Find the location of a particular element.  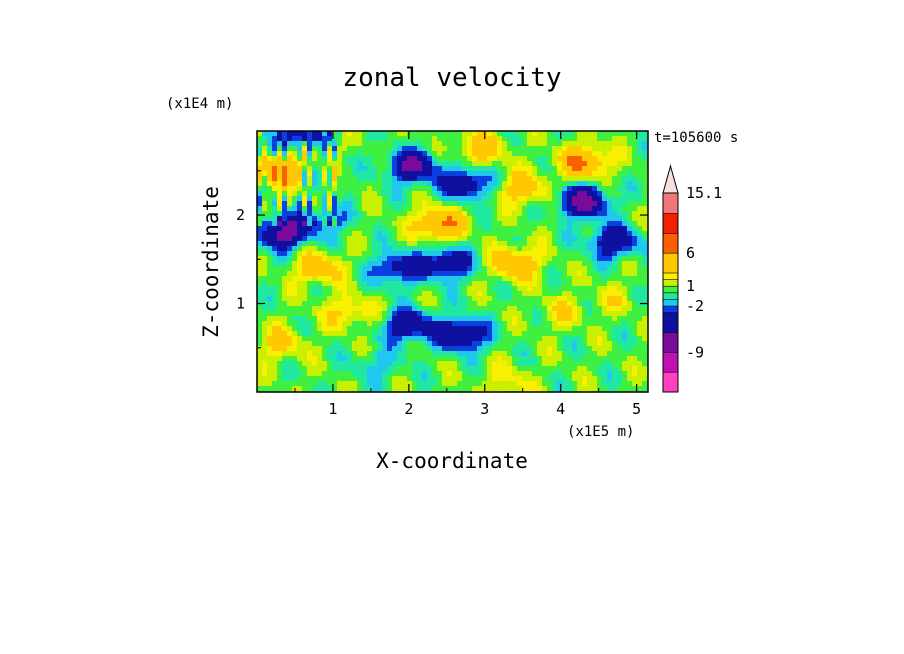

colorbar-band is located at coordinates (670, 303).